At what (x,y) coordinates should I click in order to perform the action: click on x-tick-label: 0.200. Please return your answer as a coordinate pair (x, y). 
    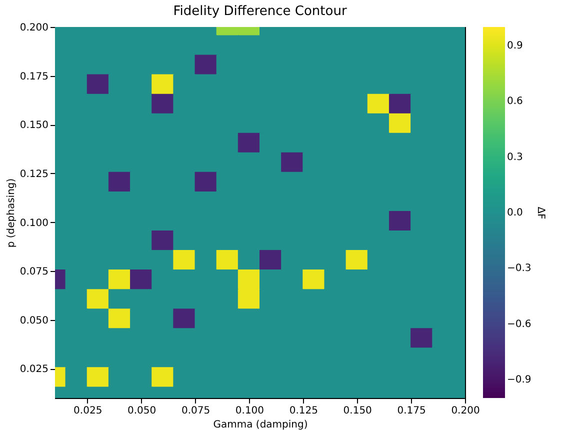
    Looking at the image, I should click on (465, 411).